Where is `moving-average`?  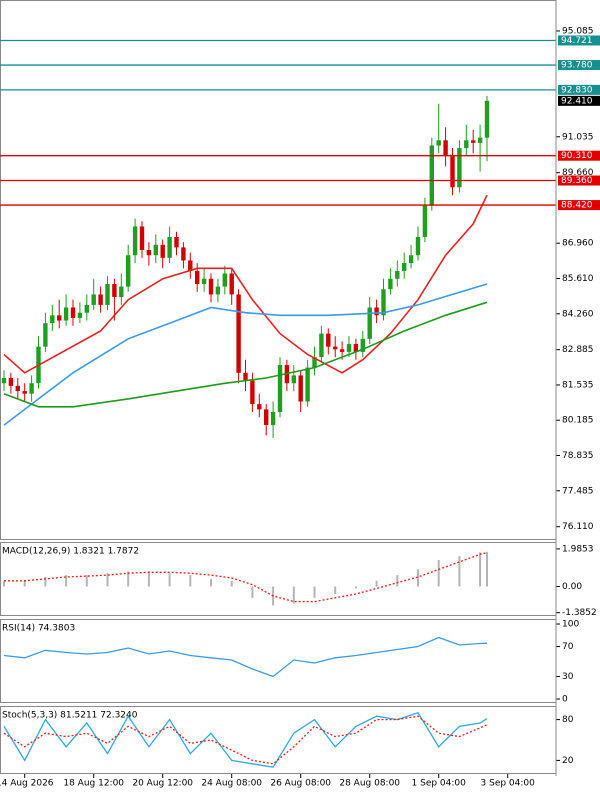 moving-average is located at coordinates (245, 354).